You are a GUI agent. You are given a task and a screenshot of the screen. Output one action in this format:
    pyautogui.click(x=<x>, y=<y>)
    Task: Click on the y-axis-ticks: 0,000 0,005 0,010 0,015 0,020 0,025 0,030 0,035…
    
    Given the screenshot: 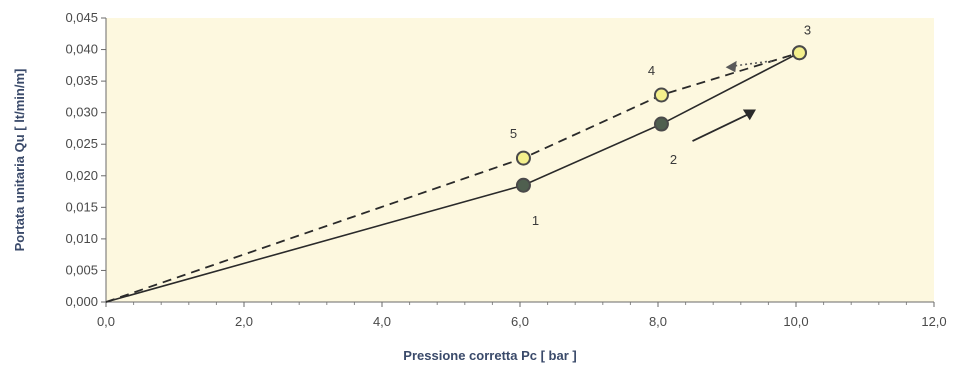 What is the action you would take?
    pyautogui.click(x=85, y=159)
    